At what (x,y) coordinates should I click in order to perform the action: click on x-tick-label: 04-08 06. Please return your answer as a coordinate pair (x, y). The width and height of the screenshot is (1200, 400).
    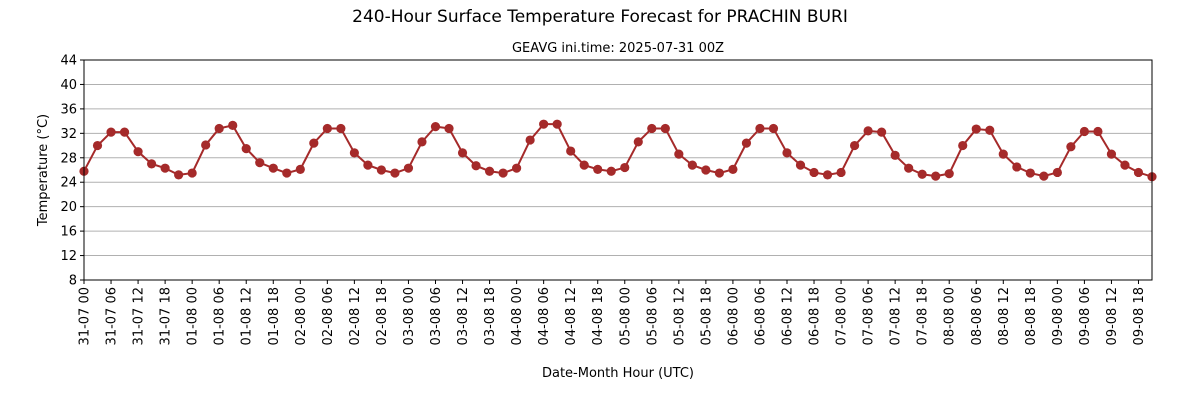
    Looking at the image, I should click on (544, 316).